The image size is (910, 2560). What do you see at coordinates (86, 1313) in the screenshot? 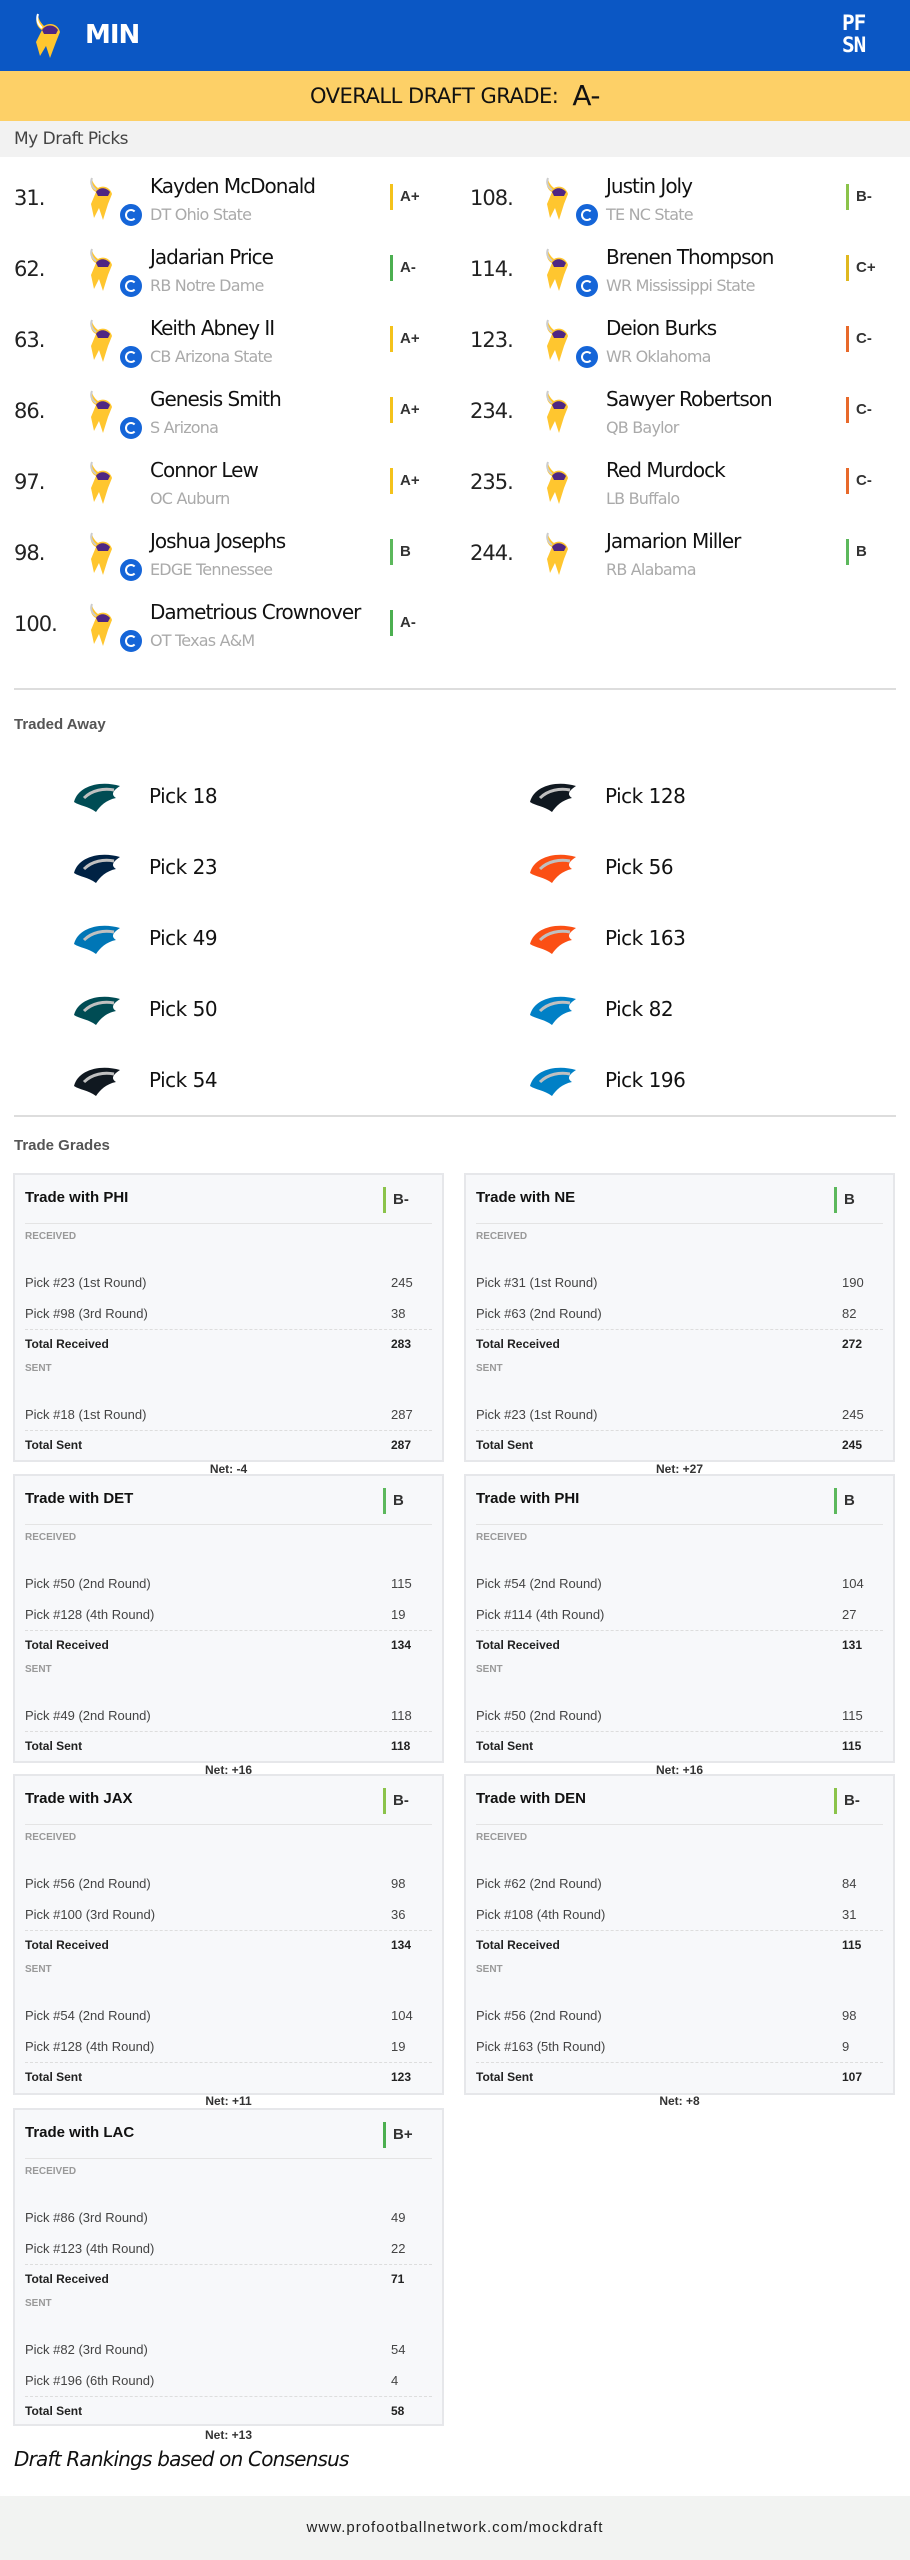
I see `pick-description: Pick #98 (3rd Round)` at bounding box center [86, 1313].